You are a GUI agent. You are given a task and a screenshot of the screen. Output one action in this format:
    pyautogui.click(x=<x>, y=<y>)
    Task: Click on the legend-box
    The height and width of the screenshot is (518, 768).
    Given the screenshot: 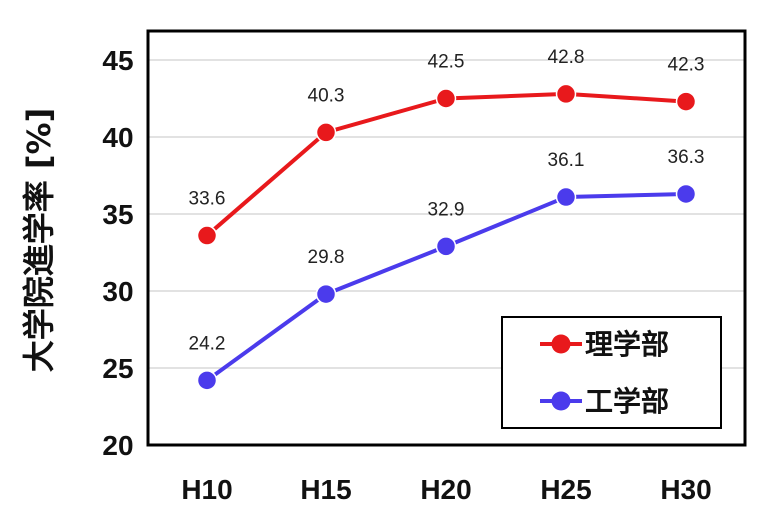 What is the action you would take?
    pyautogui.click(x=611, y=372)
    